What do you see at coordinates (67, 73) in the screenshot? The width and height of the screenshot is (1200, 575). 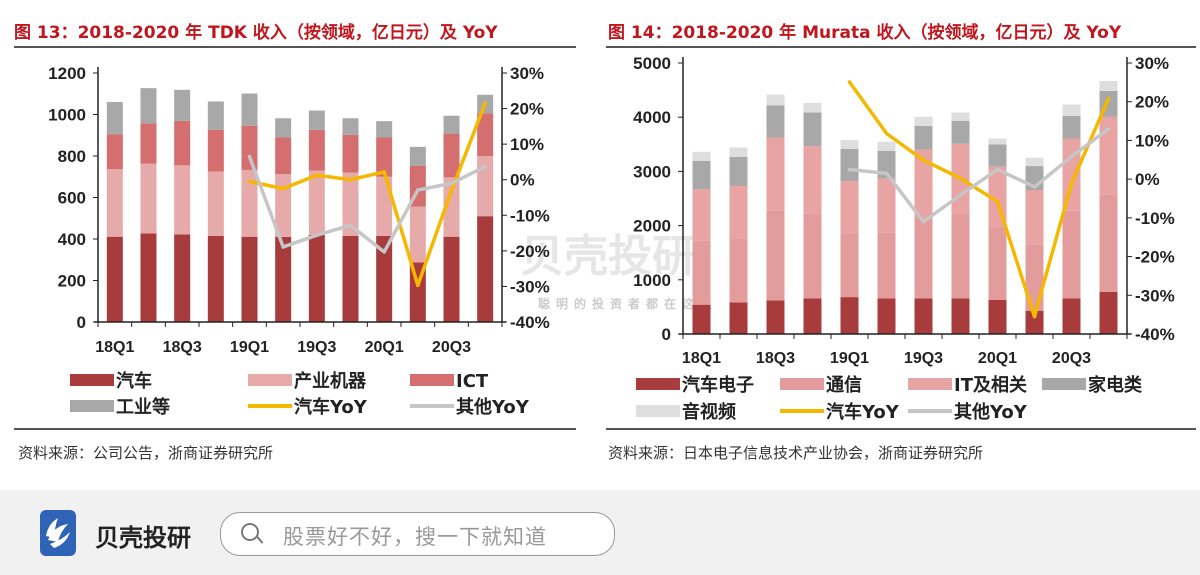 I see `y-tick-label: 1200` at bounding box center [67, 73].